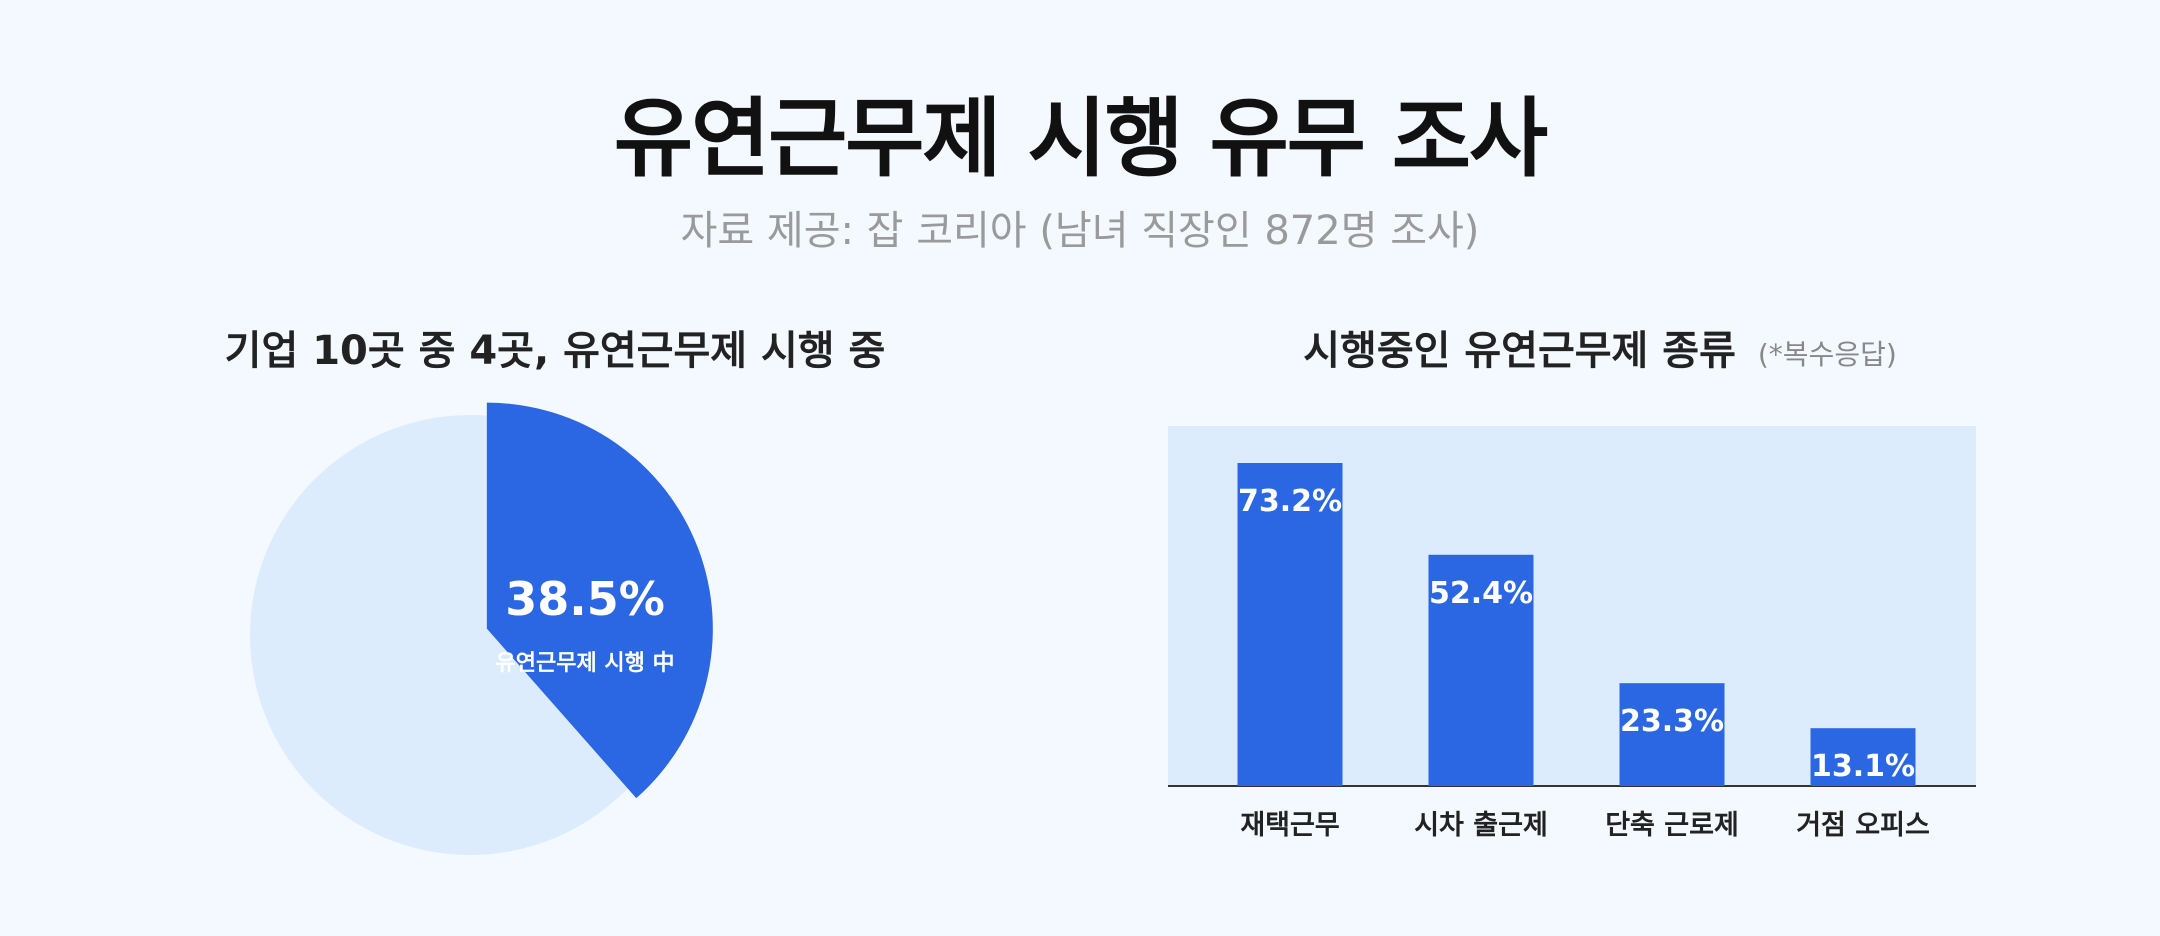 The width and height of the screenshot is (2160, 936). I want to click on bar-value-label: 52.4%, so click(1481, 593).